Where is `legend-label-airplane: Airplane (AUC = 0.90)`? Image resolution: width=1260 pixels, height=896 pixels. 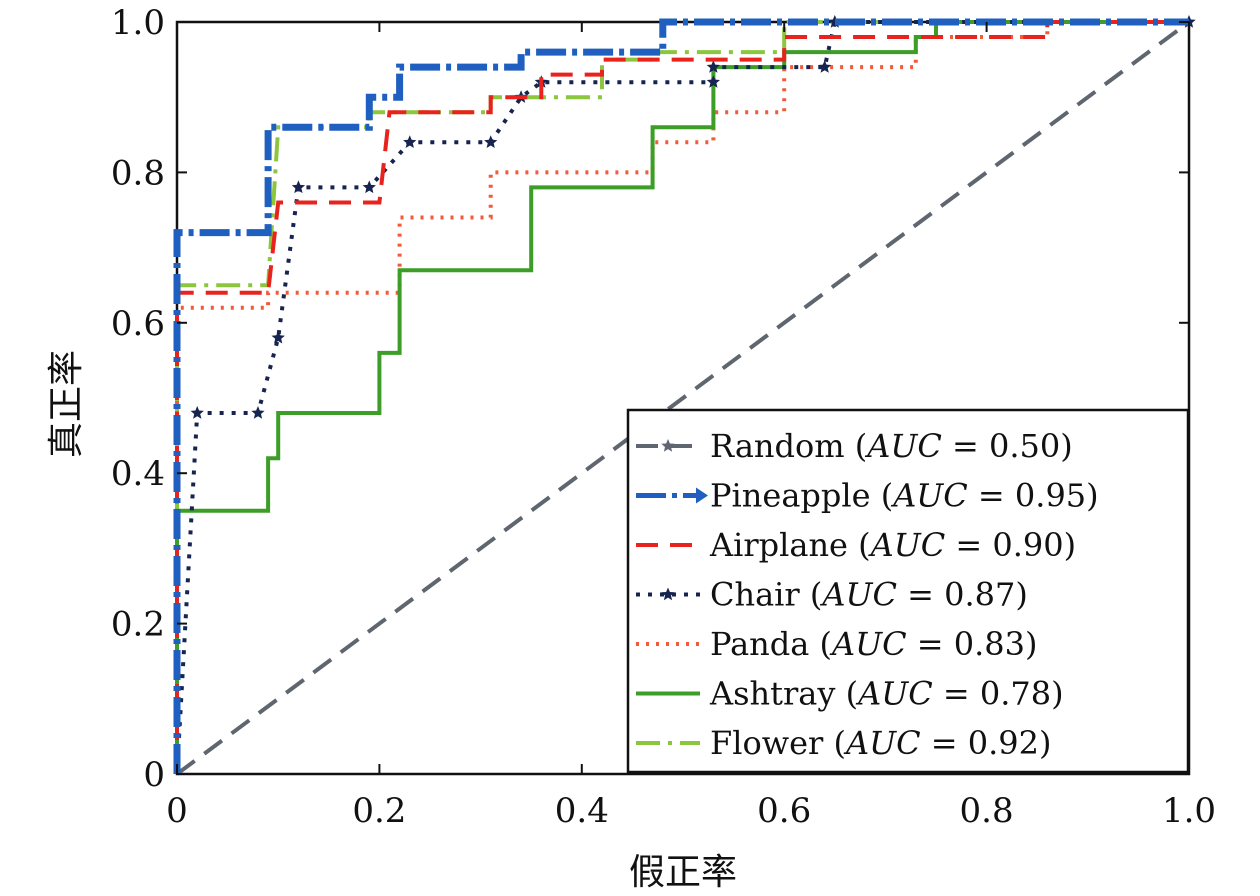
legend-label-airplane: Airplane (AUC = 0.90) is located at coordinates (892, 545).